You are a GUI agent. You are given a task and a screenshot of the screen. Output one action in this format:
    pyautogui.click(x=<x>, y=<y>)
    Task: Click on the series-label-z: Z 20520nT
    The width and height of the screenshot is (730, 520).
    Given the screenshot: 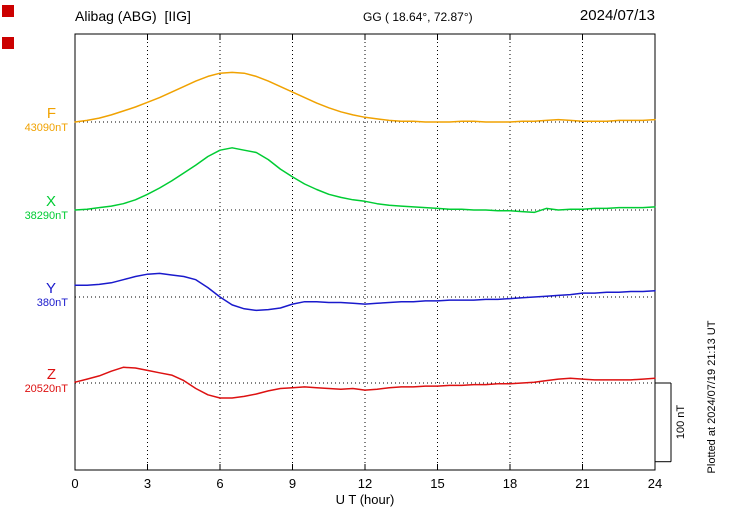 What is the action you would take?
    pyautogui.click(x=34, y=381)
    